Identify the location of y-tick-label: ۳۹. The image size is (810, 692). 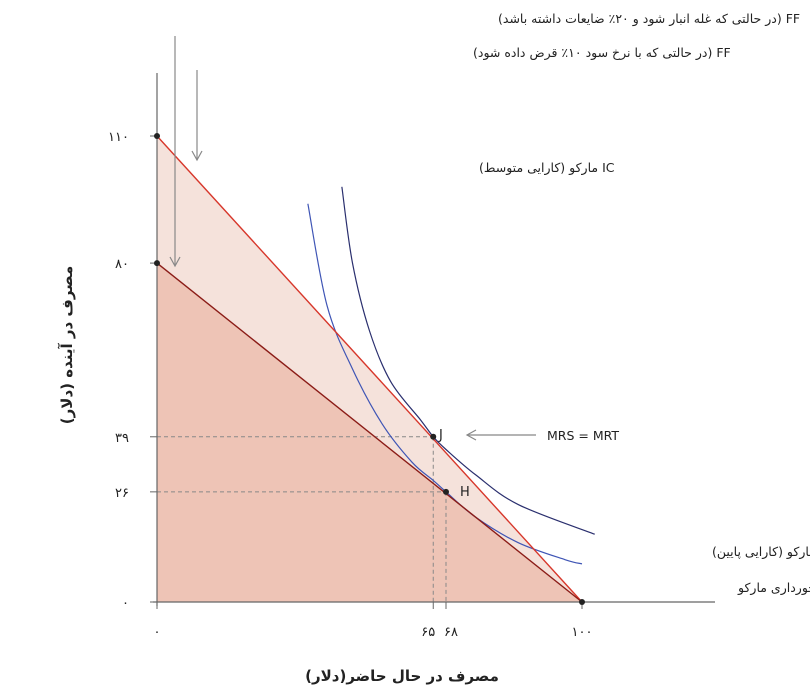
(122, 438).